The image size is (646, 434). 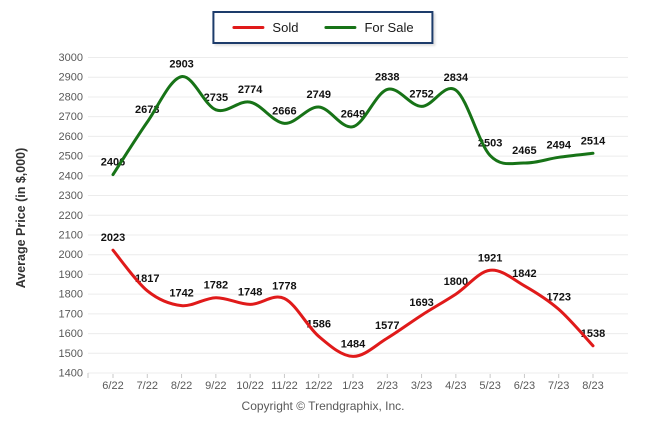 I want to click on point-label: 1817, so click(x=147, y=279).